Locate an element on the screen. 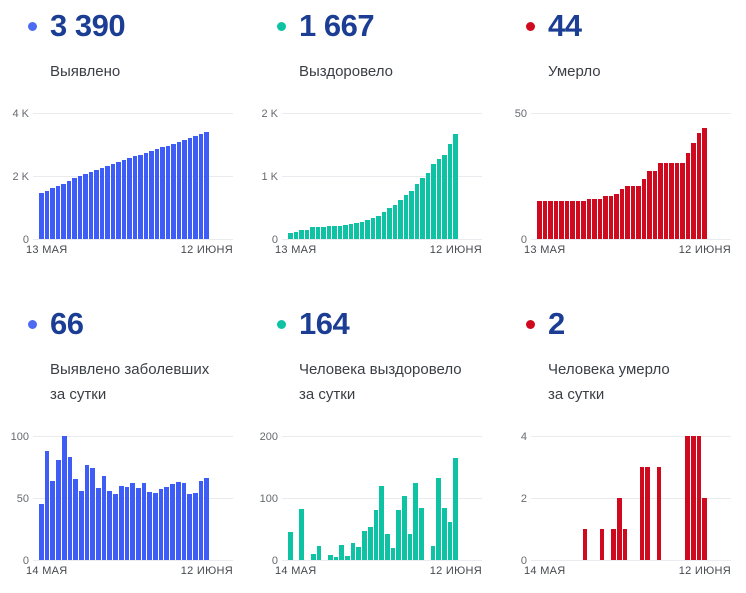  chart-plot: 4 K 2 K 0 is located at coordinates (122, 177).